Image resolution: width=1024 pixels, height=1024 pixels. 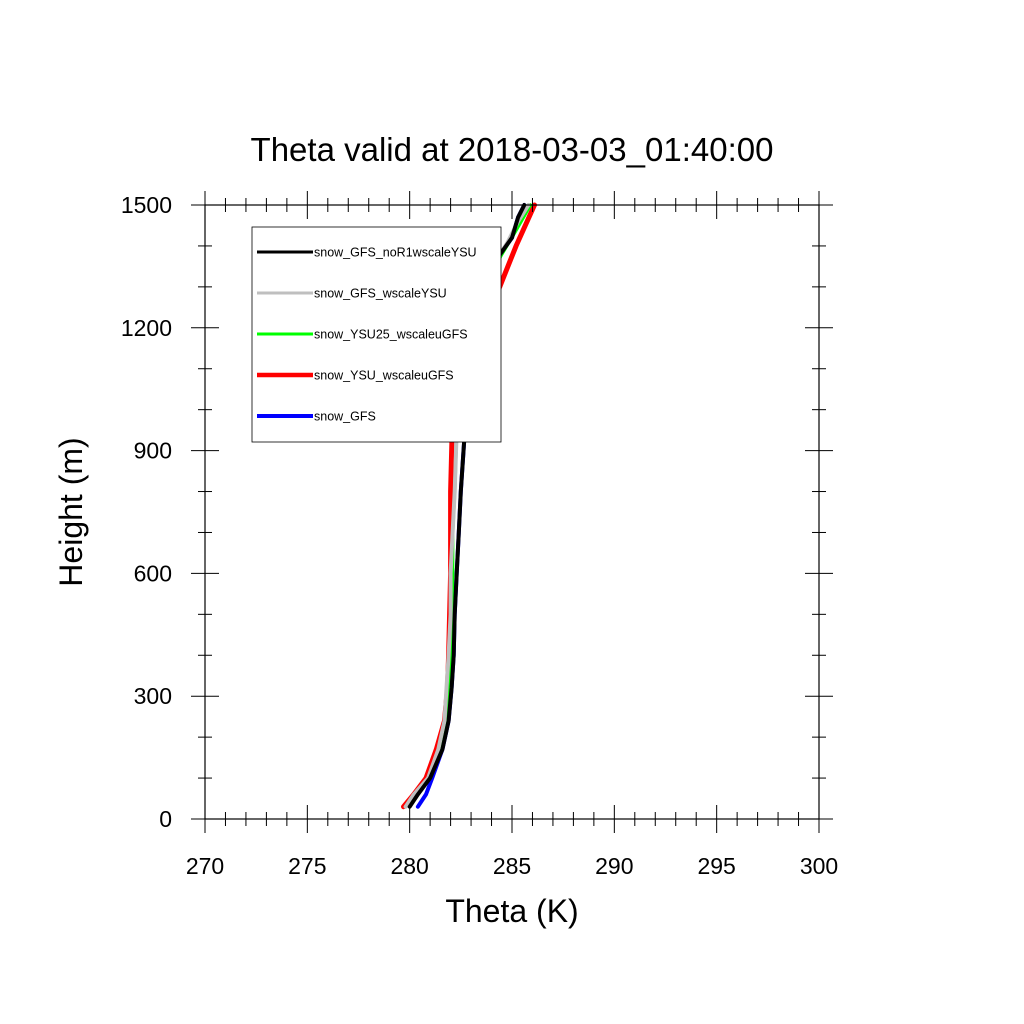 What do you see at coordinates (614, 866) in the screenshot?
I see `x-tick-label: 290` at bounding box center [614, 866].